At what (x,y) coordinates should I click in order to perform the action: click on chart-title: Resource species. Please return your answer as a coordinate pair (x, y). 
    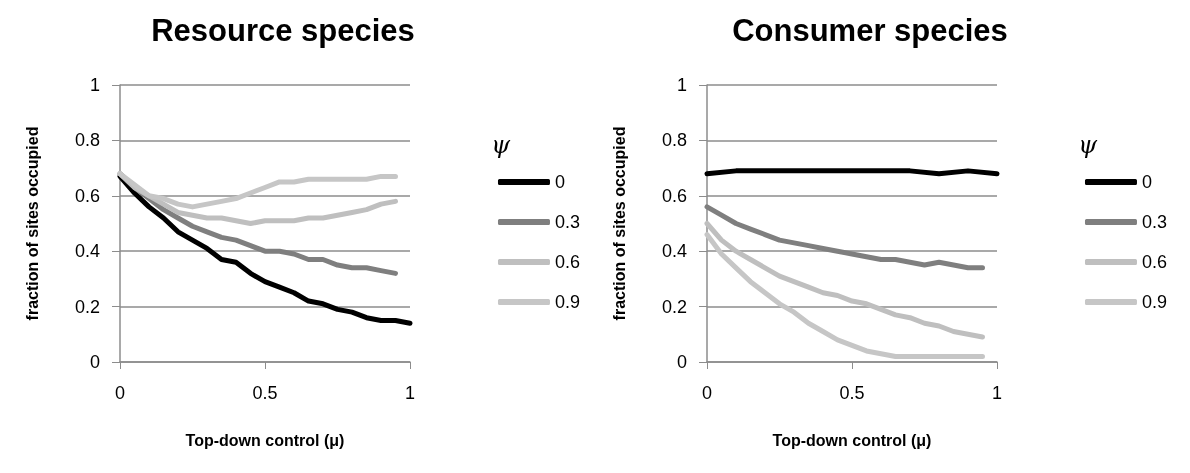
    Looking at the image, I should click on (283, 30).